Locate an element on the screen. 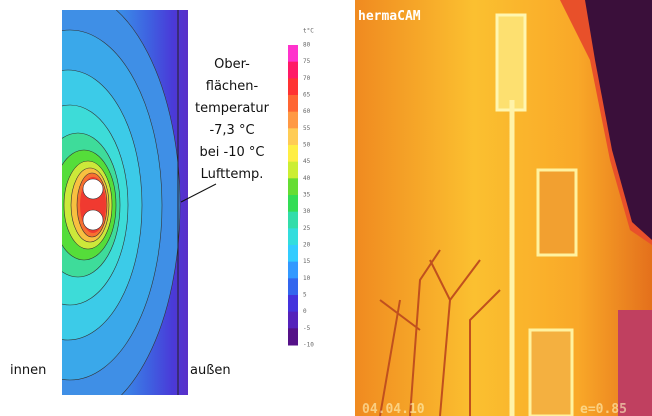 The image size is (652, 416). legend-tick-label: 75 is located at coordinates (307, 61).